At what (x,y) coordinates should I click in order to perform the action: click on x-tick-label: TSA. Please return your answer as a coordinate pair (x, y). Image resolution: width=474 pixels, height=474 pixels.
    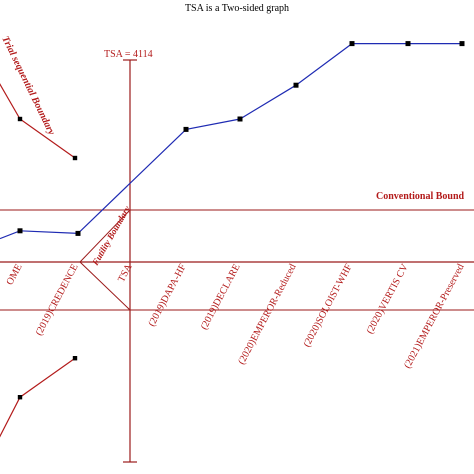
    Looking at the image, I should click on (125, 273).